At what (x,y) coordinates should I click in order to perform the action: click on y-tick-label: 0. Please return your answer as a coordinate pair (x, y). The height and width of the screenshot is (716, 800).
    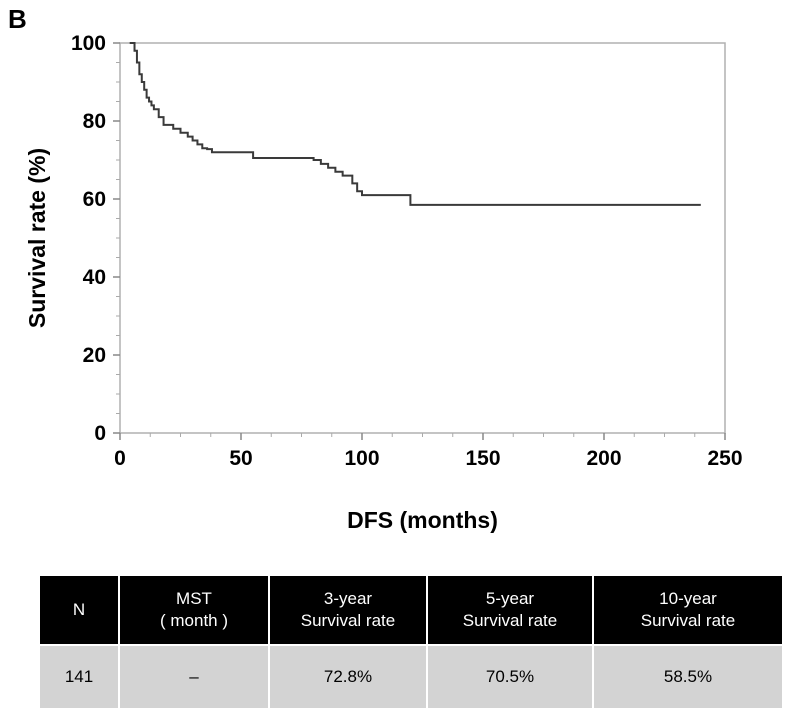
    Looking at the image, I should click on (100, 433).